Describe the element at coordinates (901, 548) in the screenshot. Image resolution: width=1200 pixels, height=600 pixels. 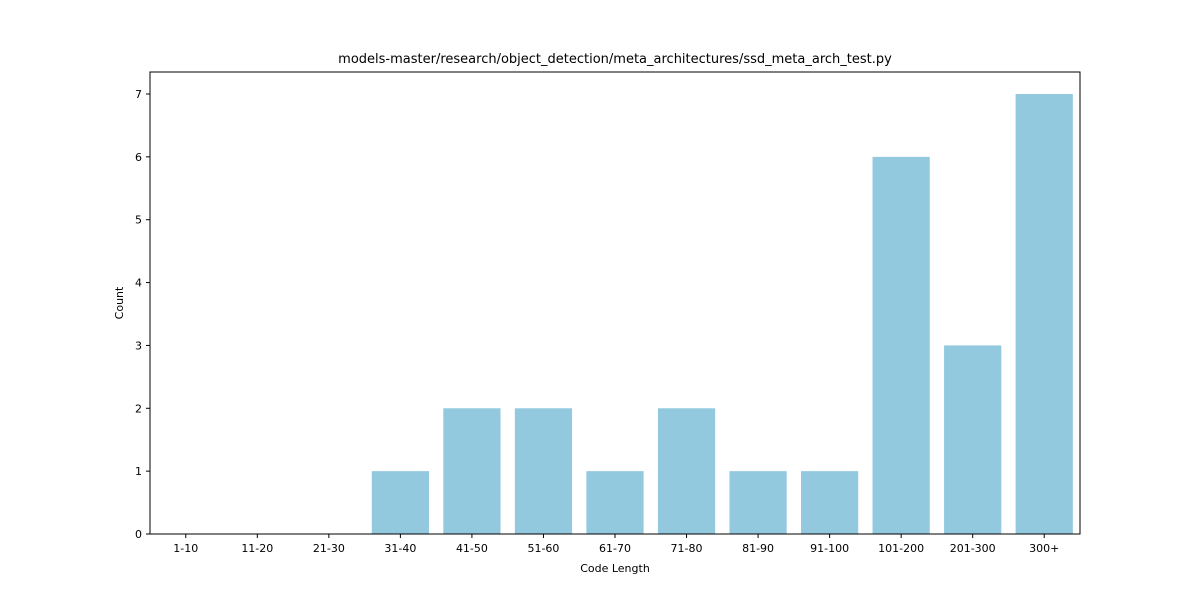
I see `x-tick-label: 101-200` at that location.